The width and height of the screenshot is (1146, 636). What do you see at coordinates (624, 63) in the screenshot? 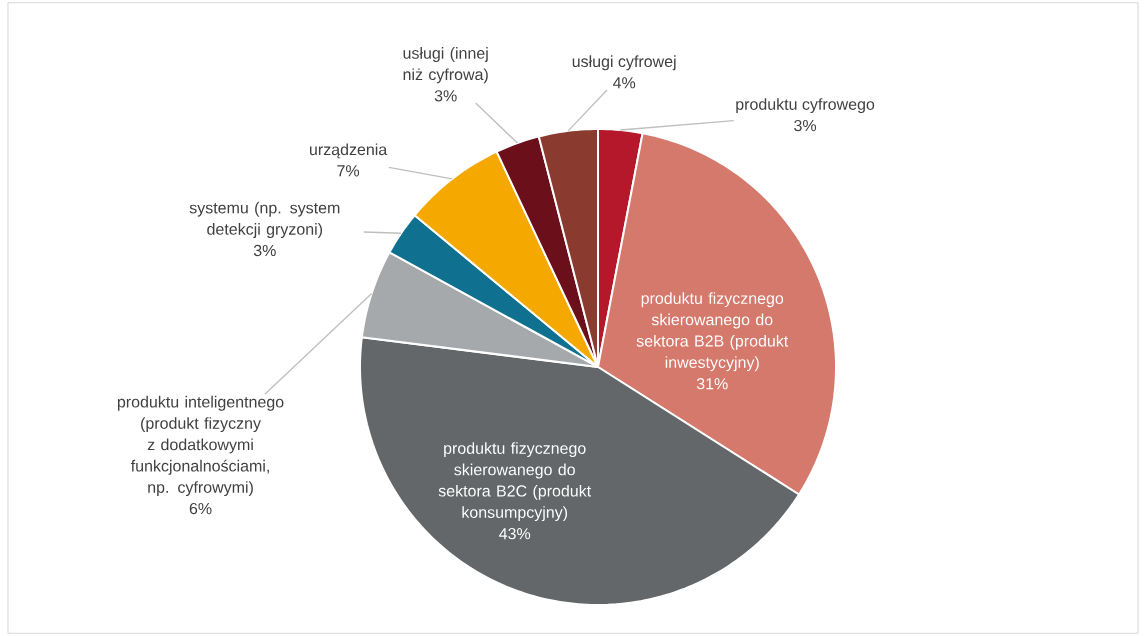
I see `slice-label: usługi cyfrowej` at bounding box center [624, 63].